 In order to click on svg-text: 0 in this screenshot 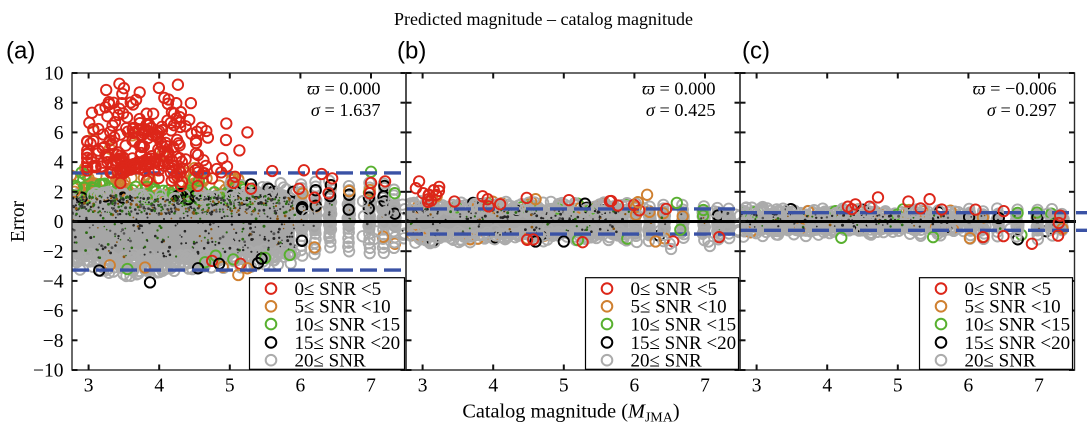, I will do `click(59, 222)`.